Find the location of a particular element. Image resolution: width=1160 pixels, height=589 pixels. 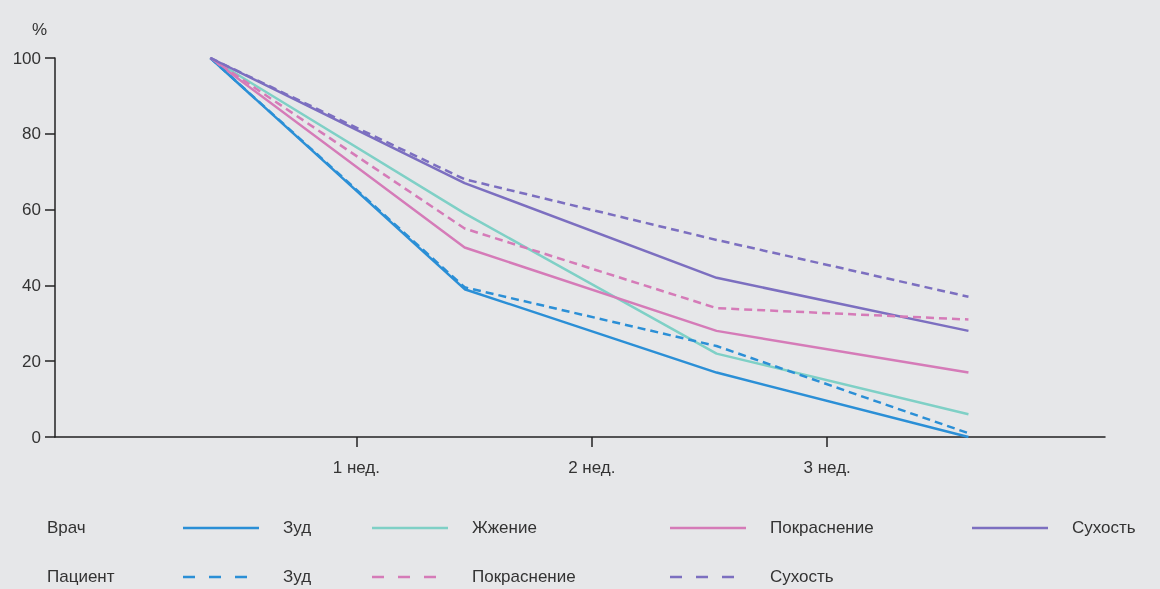

legend-label: Жжение is located at coordinates (504, 528).